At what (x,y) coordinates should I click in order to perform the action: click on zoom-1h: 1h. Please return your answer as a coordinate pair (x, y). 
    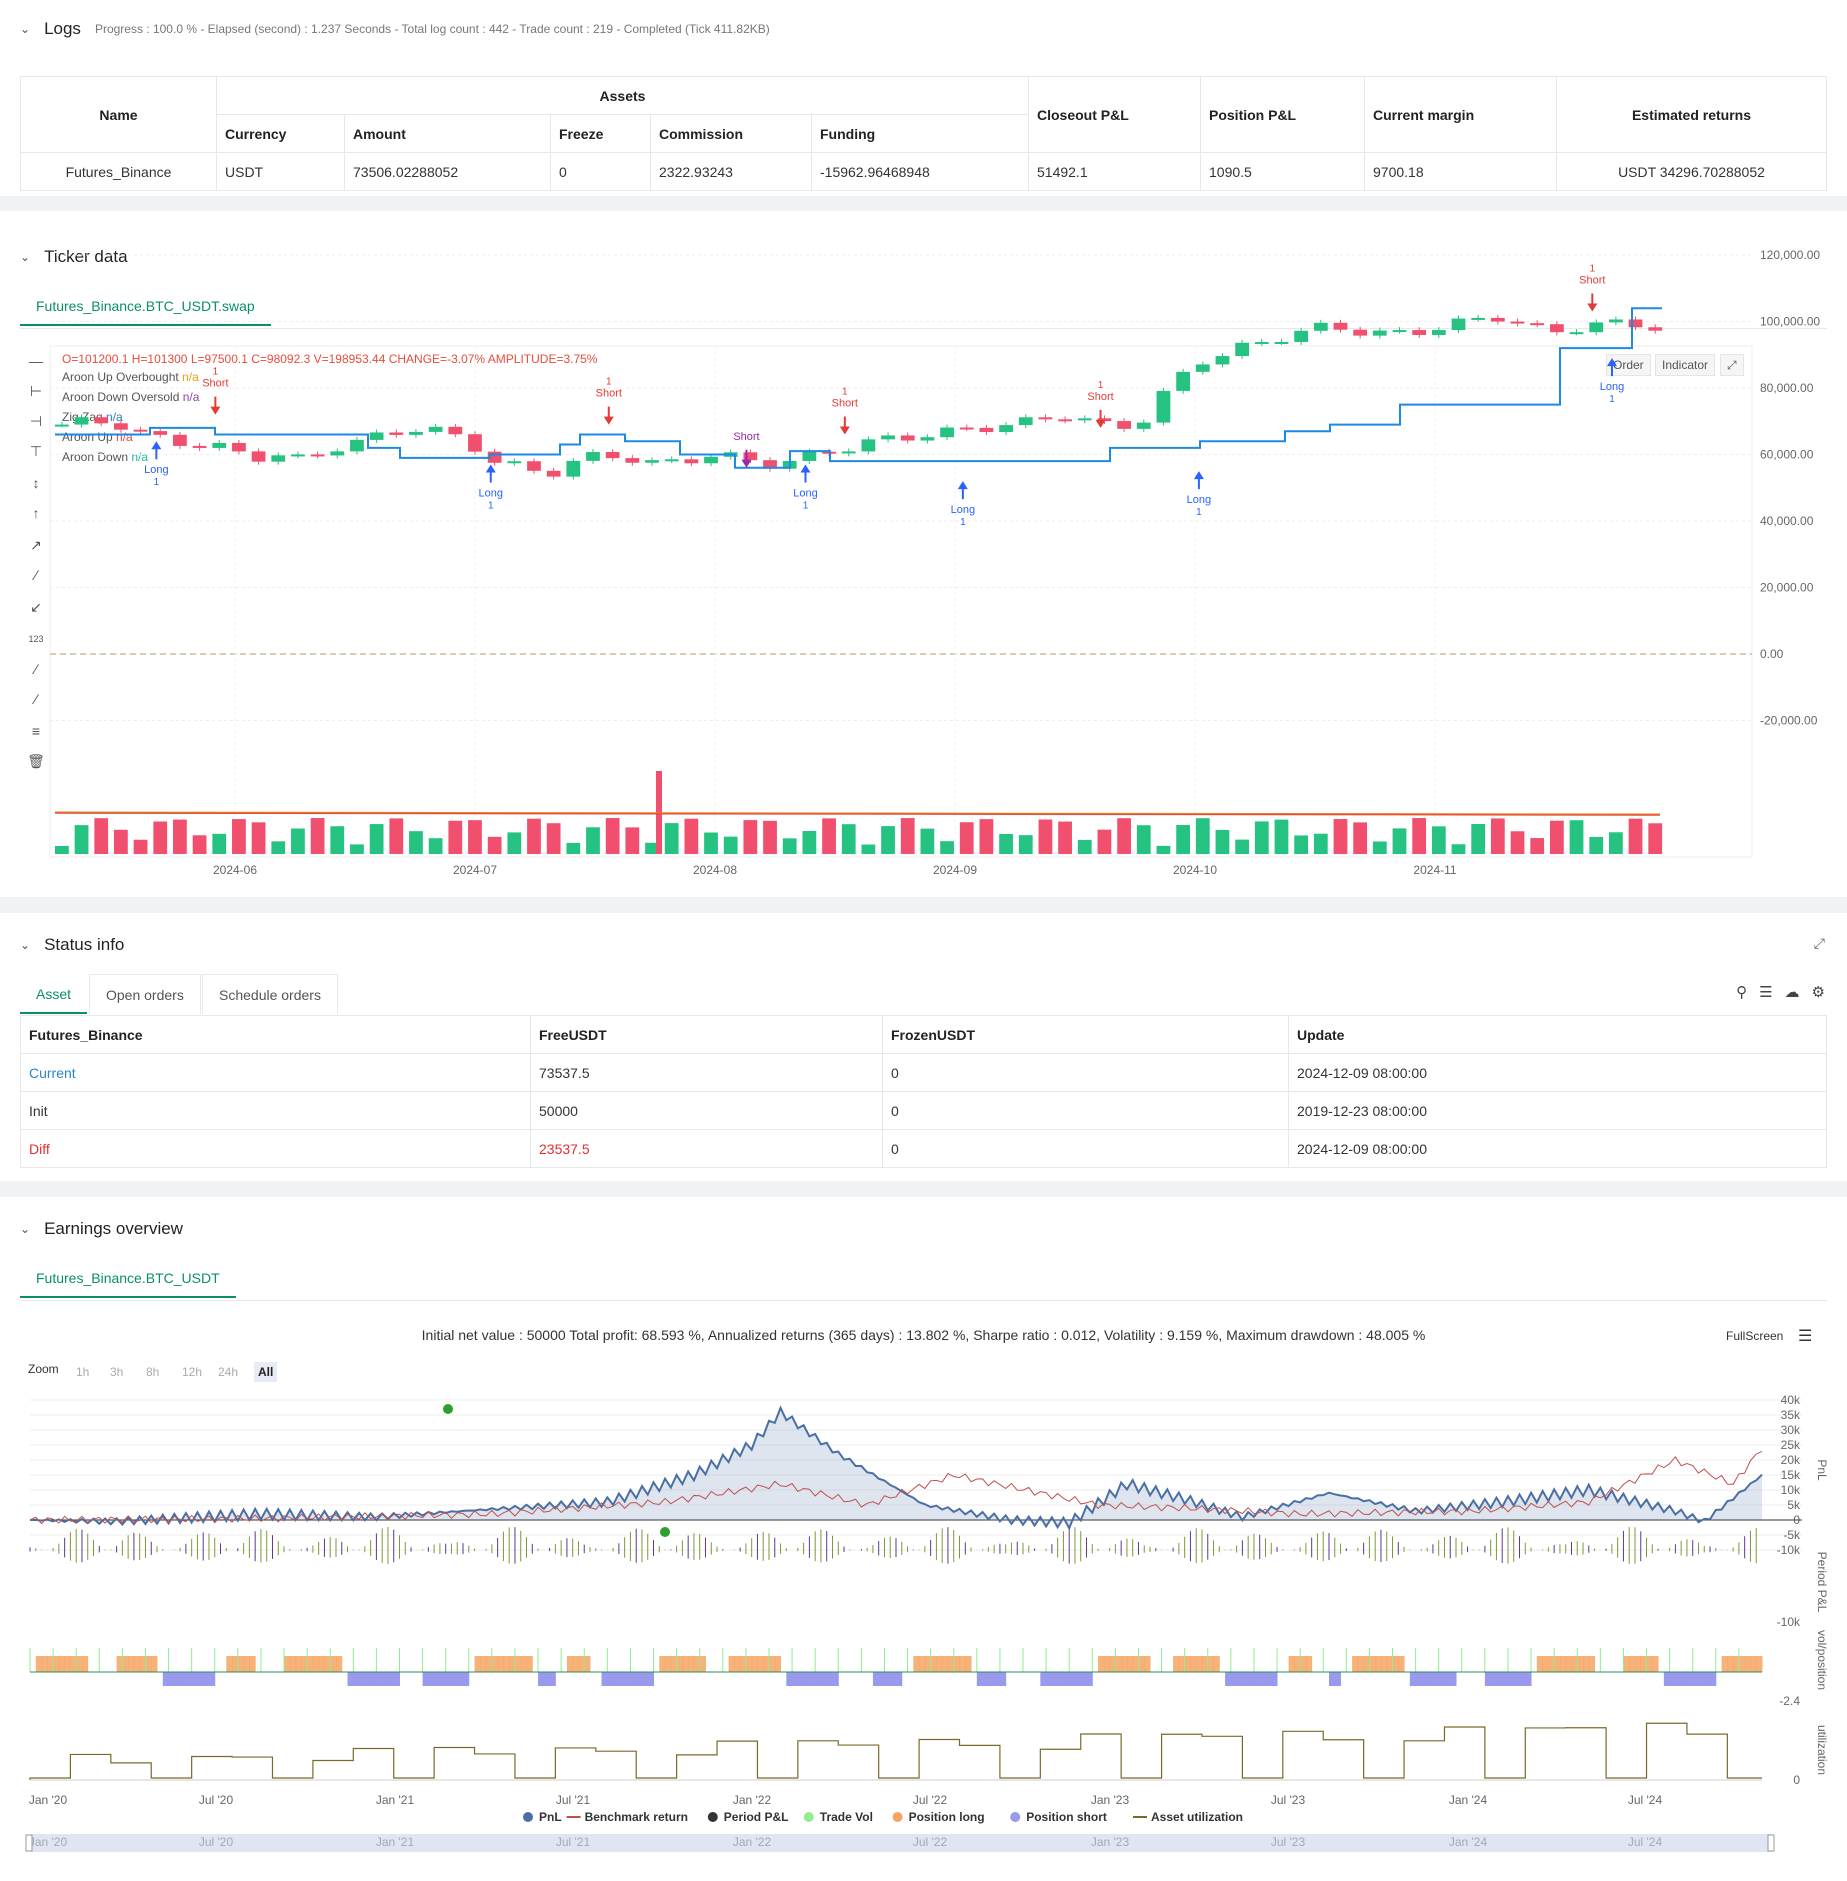
    Looking at the image, I should click on (83, 1372).